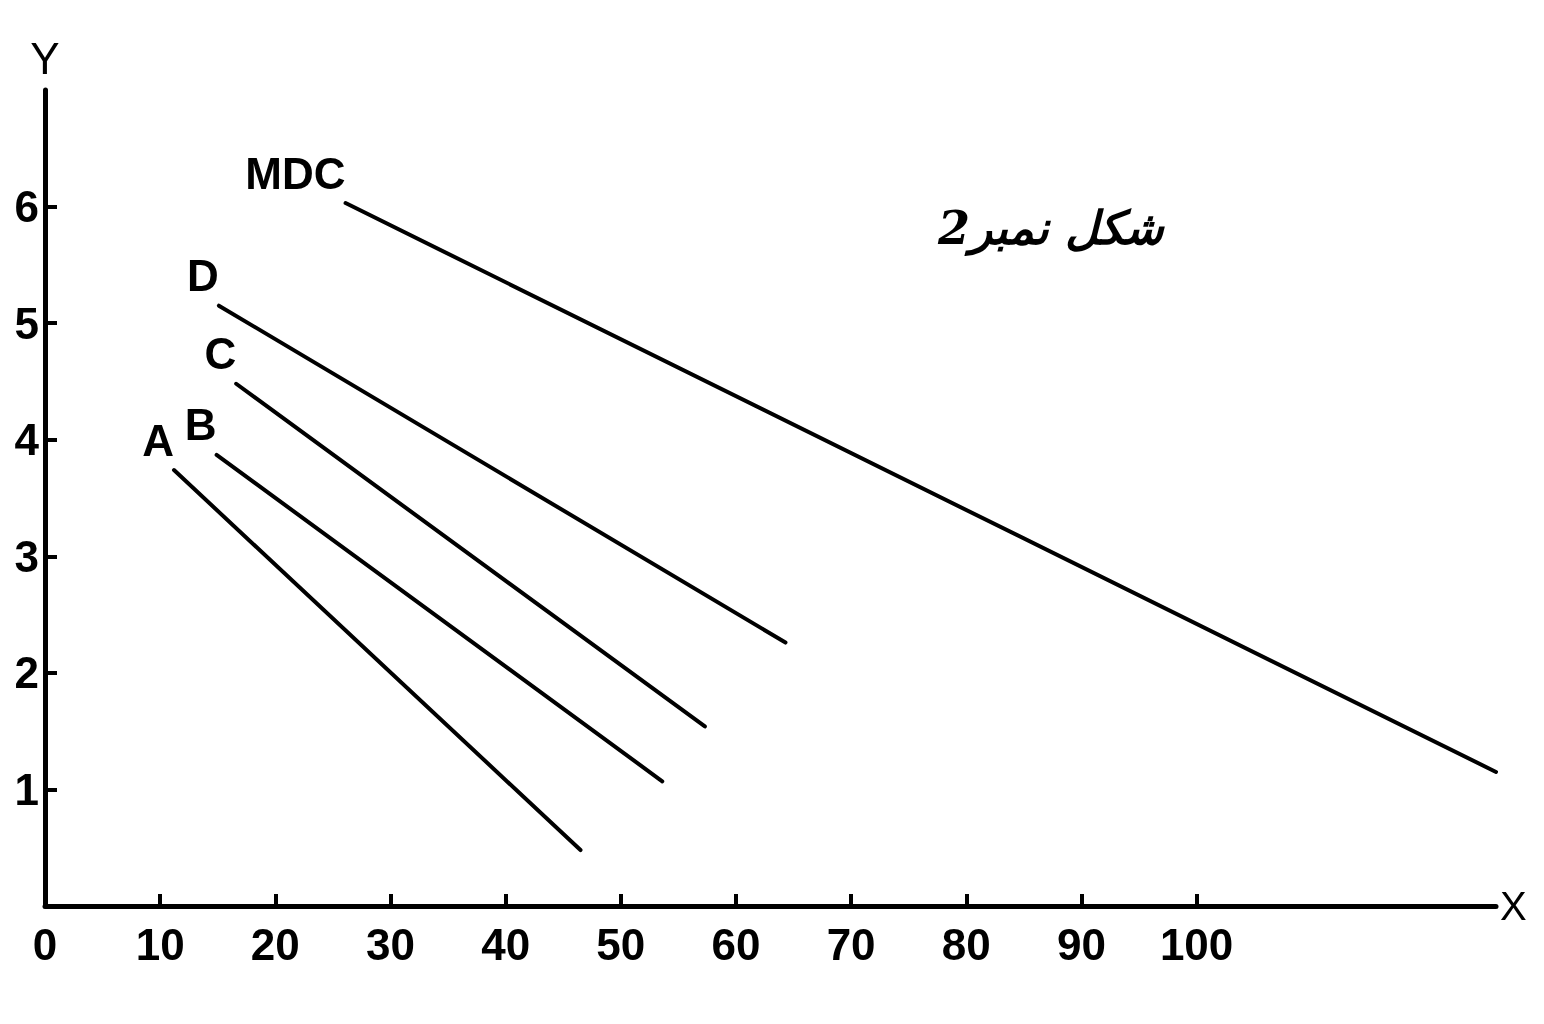 The width and height of the screenshot is (1544, 1024). What do you see at coordinates (506, 944) in the screenshot?
I see `x-tick-label: 40` at bounding box center [506, 944].